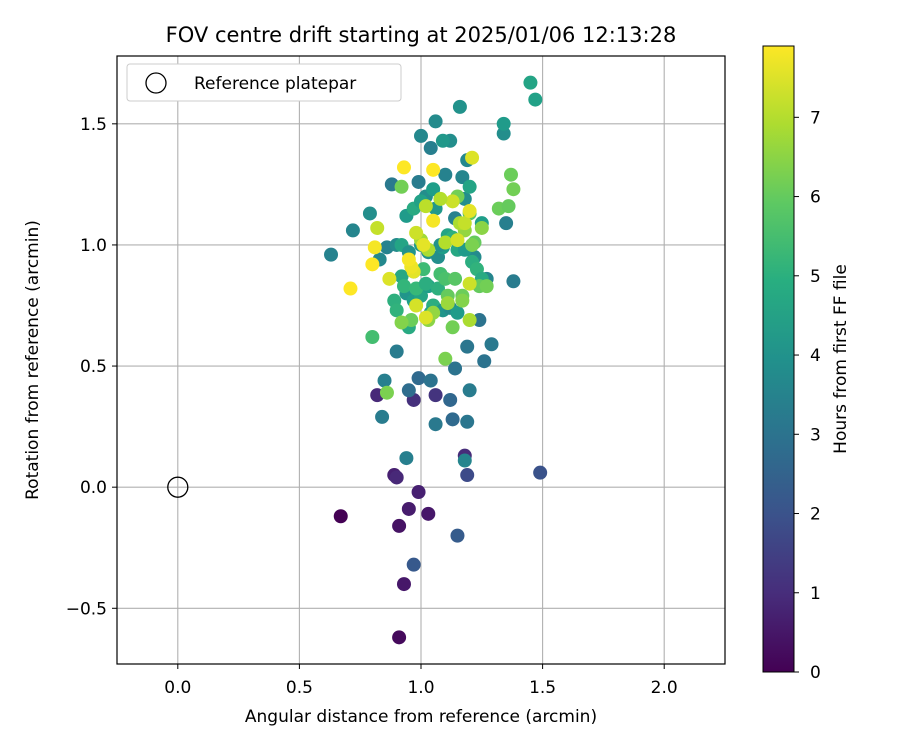 This screenshot has height=750, width=900. Describe the element at coordinates (93, 125) in the screenshot. I see `y-tick-label: 1.5` at that location.